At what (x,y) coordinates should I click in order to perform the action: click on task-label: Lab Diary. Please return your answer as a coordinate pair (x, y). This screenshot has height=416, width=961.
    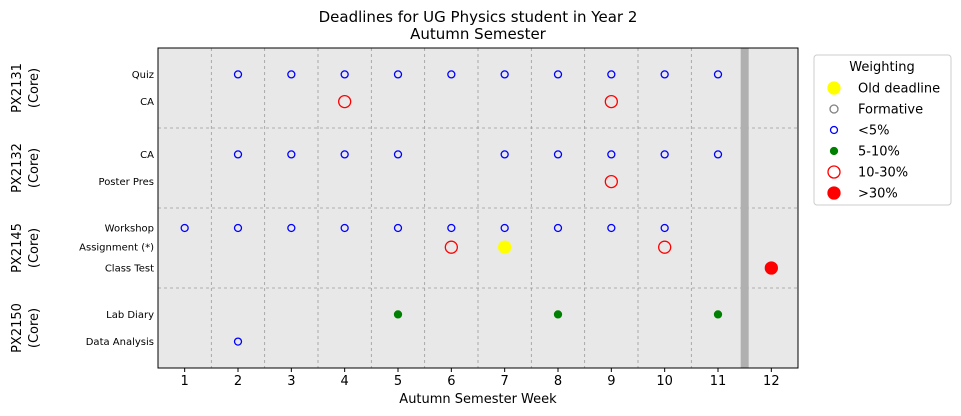
    Looking at the image, I should click on (130, 315).